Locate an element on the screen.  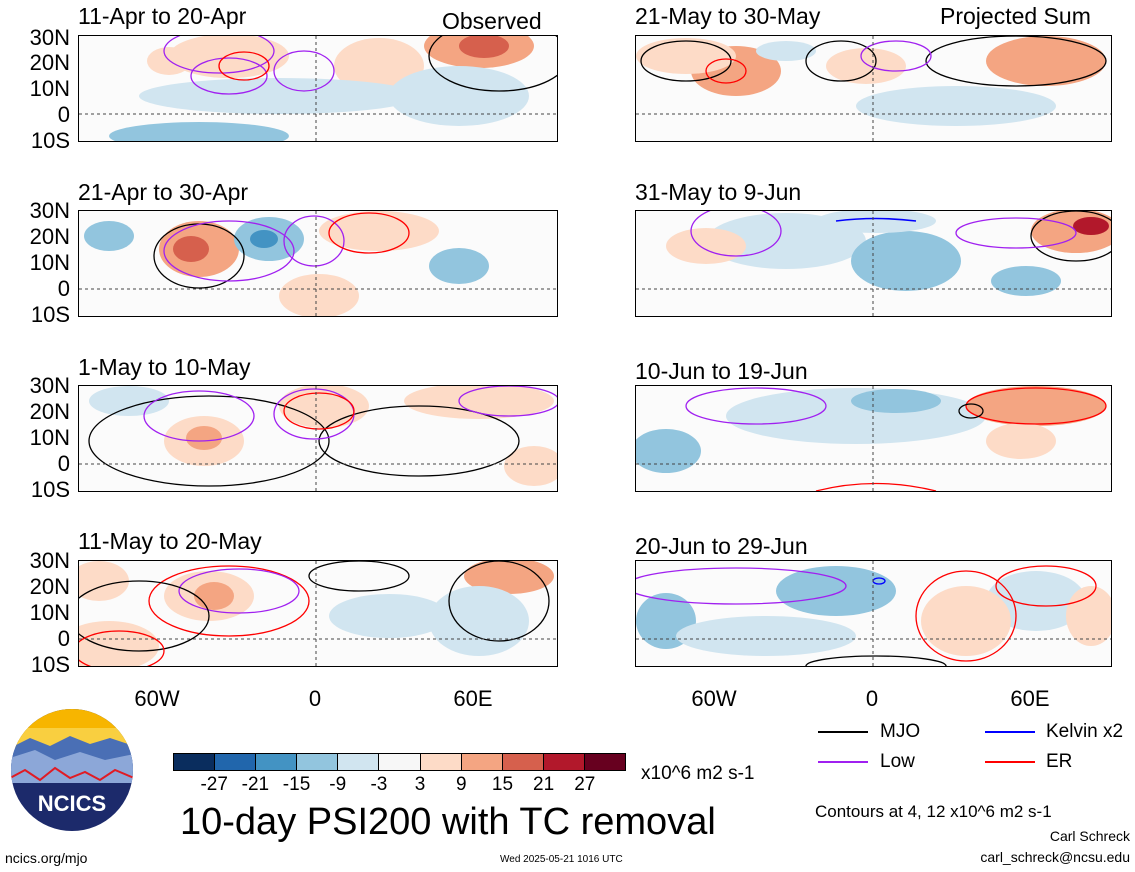
panel-title-4: 11-May to 20-May is located at coordinates (170, 541).